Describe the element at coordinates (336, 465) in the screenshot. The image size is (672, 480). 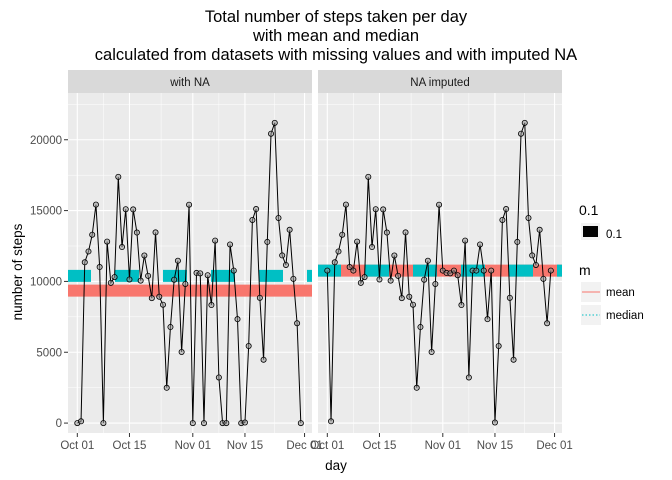
I see `x-axis-title: day` at that location.